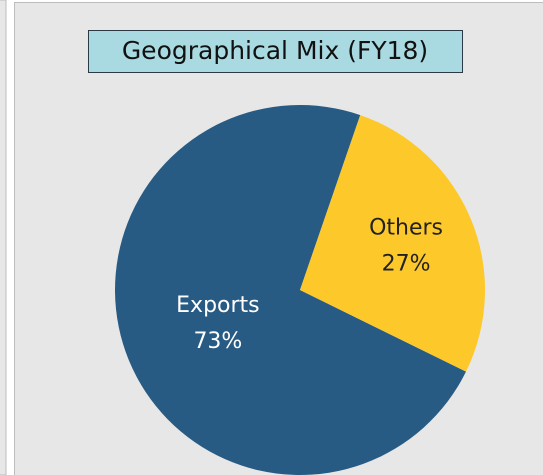 The image size is (543, 475). Describe the element at coordinates (406, 263) in the screenshot. I see `slice-value-label: 27%` at that location.